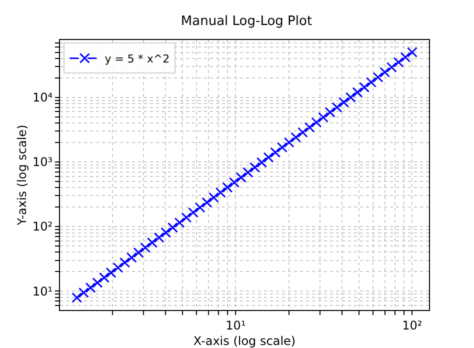 The height and width of the screenshot is (348, 474). Describe the element at coordinates (42, 291) in the screenshot. I see `y-tick-label: 10¹` at that location.